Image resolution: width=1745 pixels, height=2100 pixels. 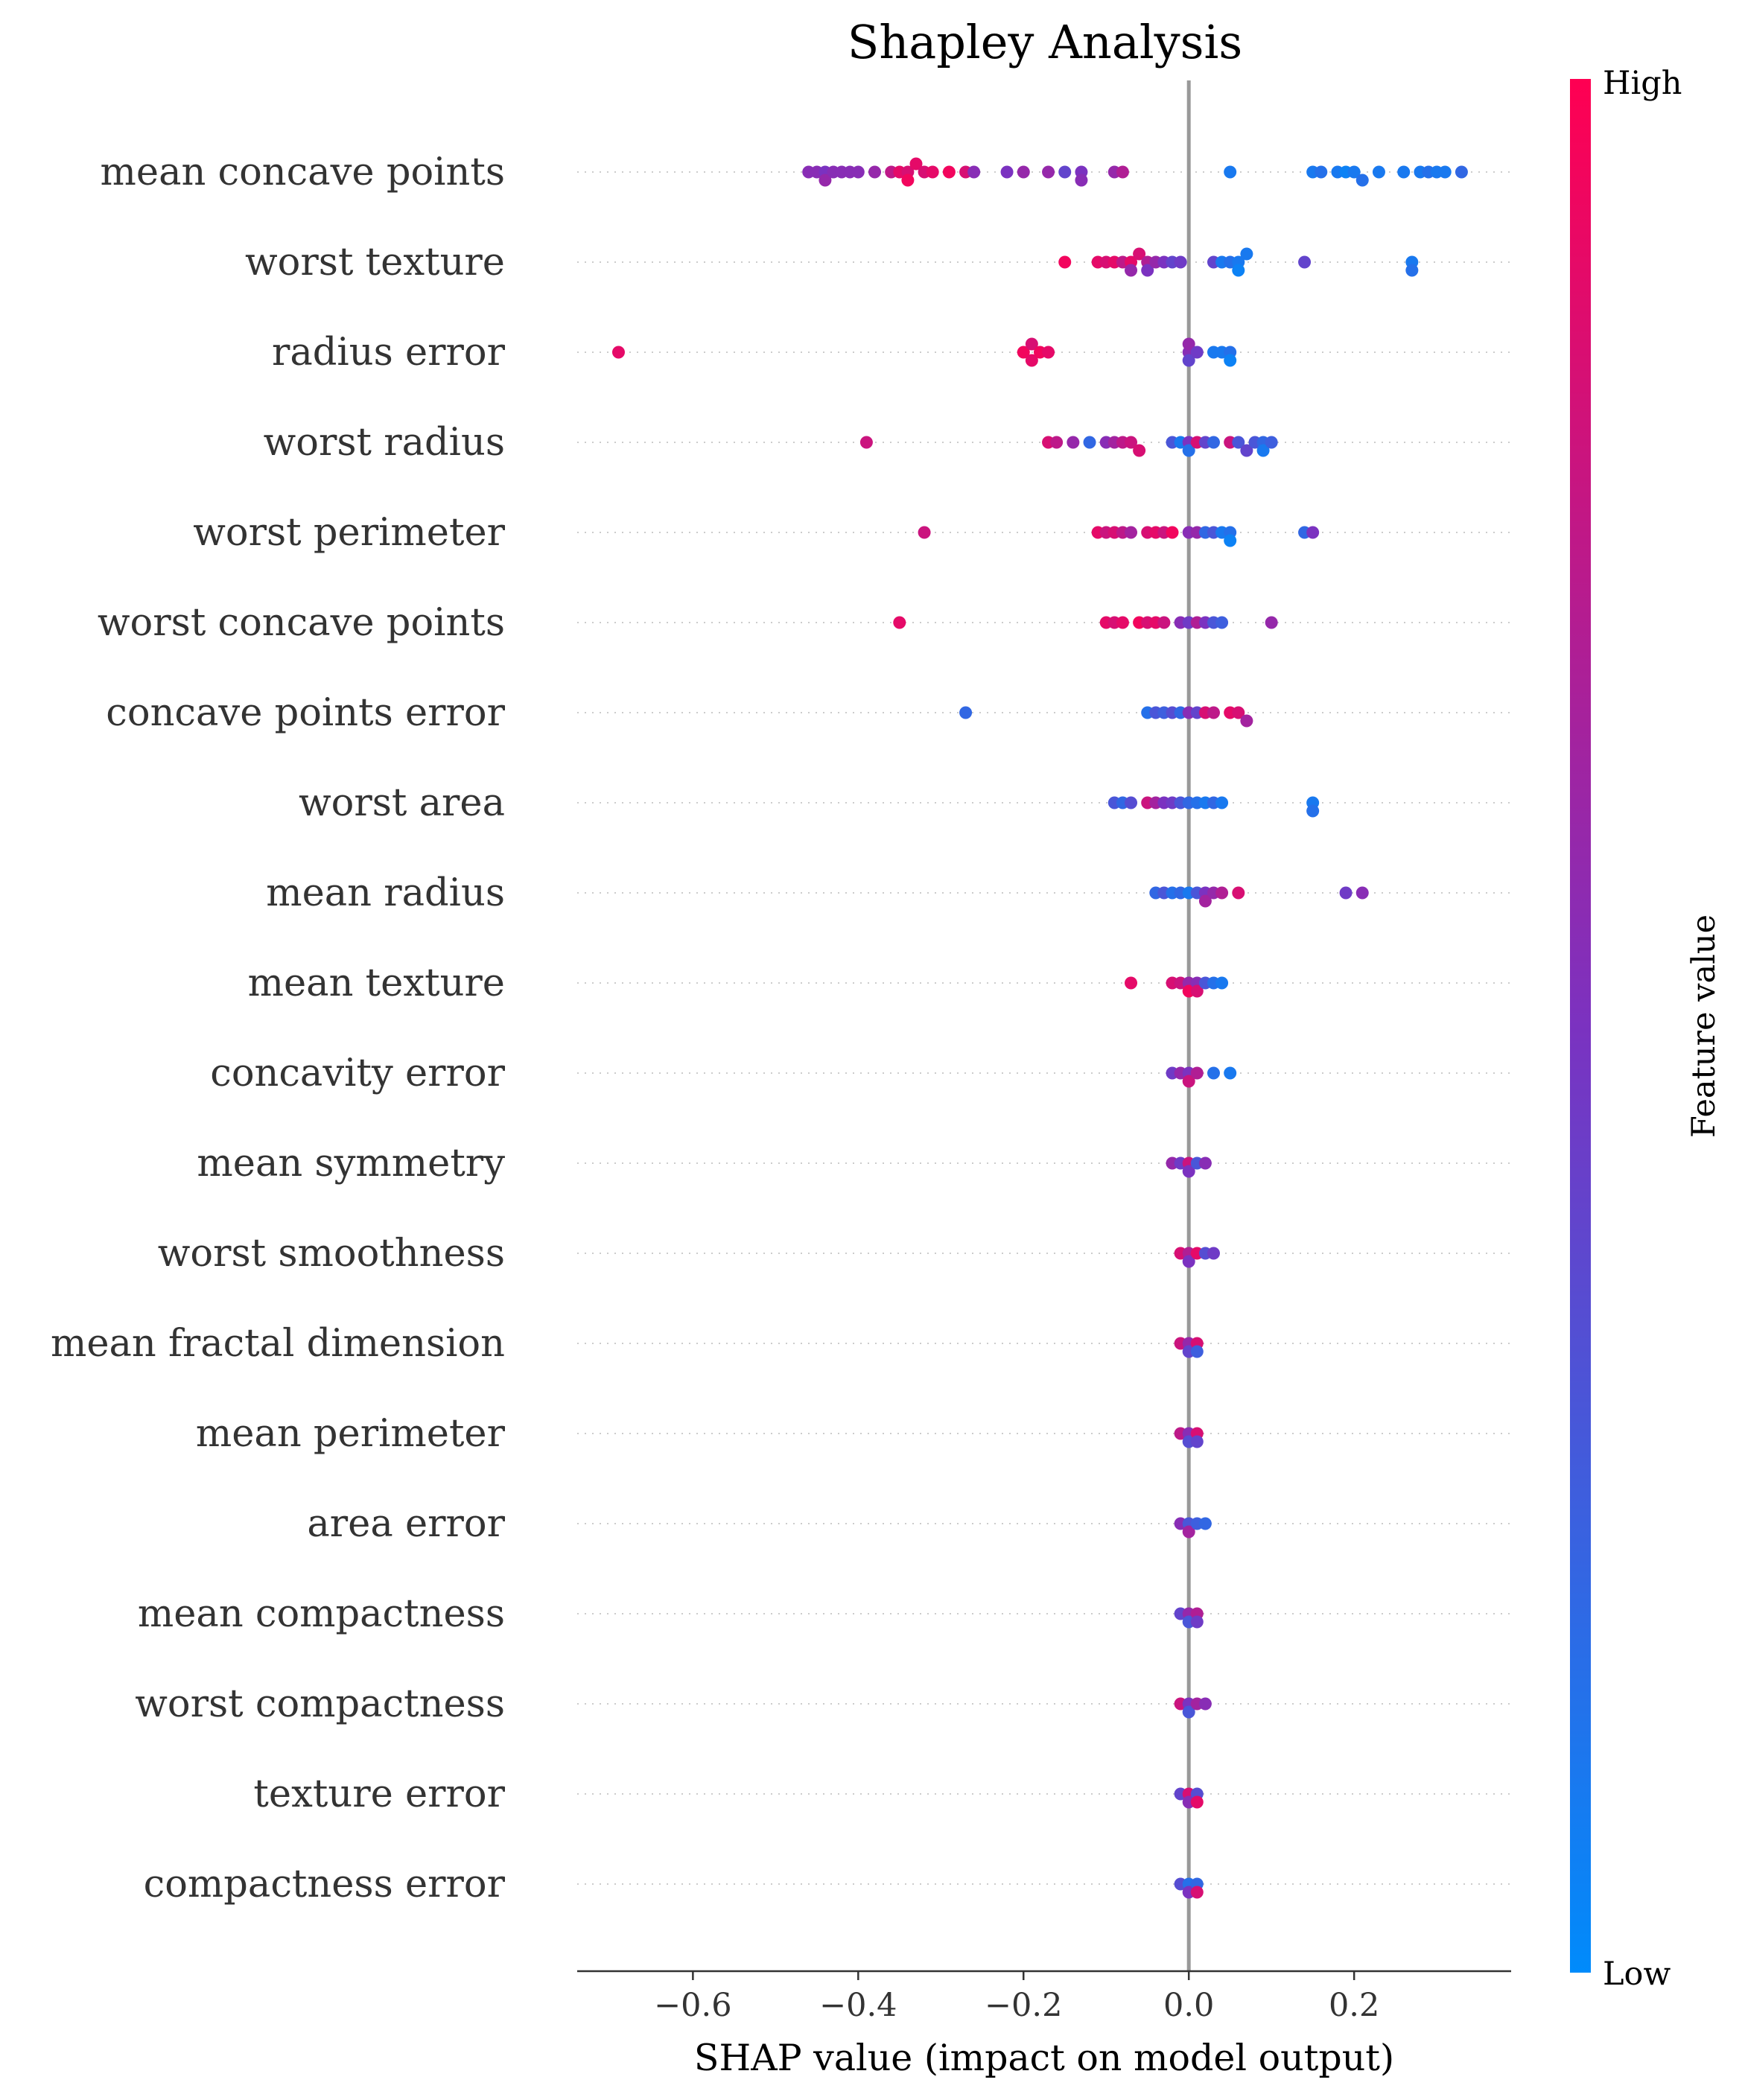 What do you see at coordinates (1704, 1026) in the screenshot?
I see `colorbar-title: Feature value` at bounding box center [1704, 1026].